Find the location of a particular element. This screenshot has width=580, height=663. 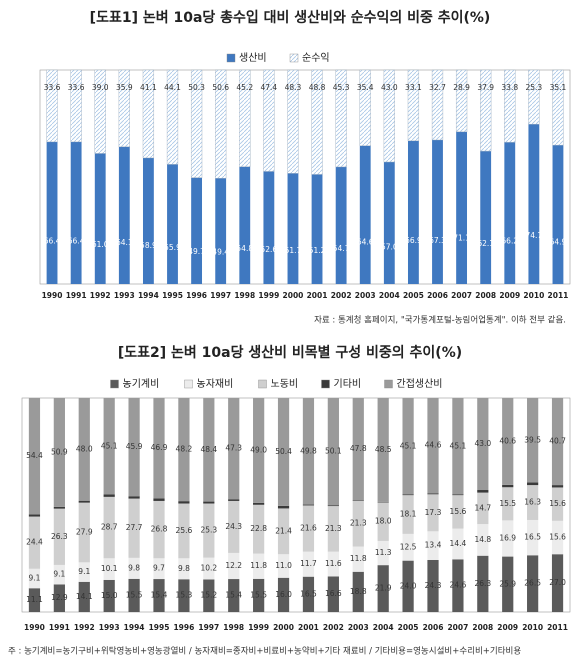

value-label: 14.8 is located at coordinates (482, 539).